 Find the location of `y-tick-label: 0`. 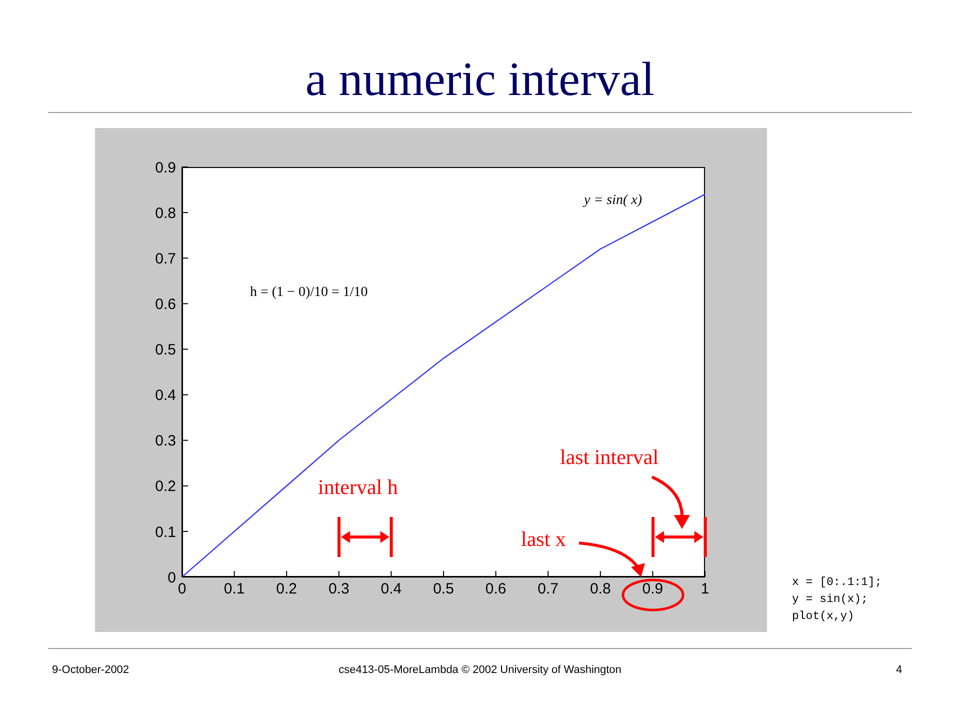

y-tick-label: 0 is located at coordinates (172, 577).